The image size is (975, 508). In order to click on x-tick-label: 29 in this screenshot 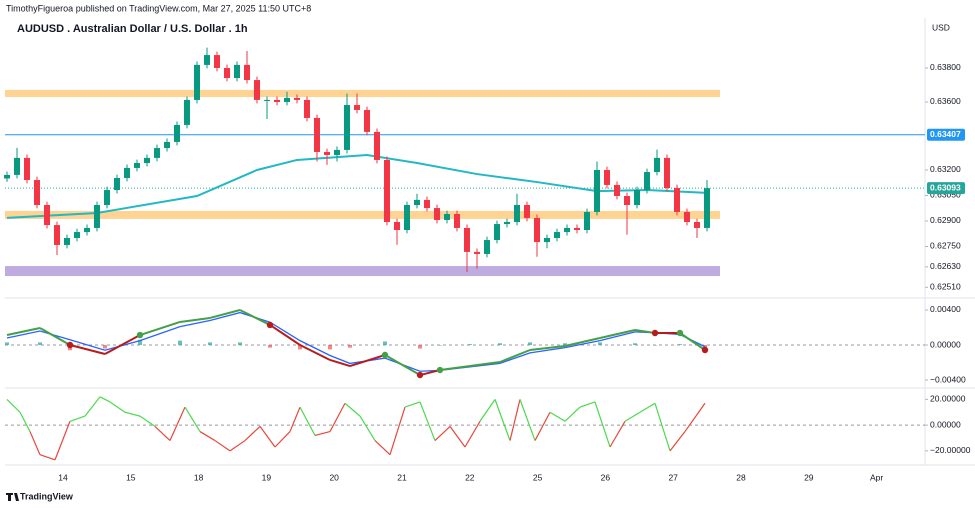, I will do `click(809, 477)`.